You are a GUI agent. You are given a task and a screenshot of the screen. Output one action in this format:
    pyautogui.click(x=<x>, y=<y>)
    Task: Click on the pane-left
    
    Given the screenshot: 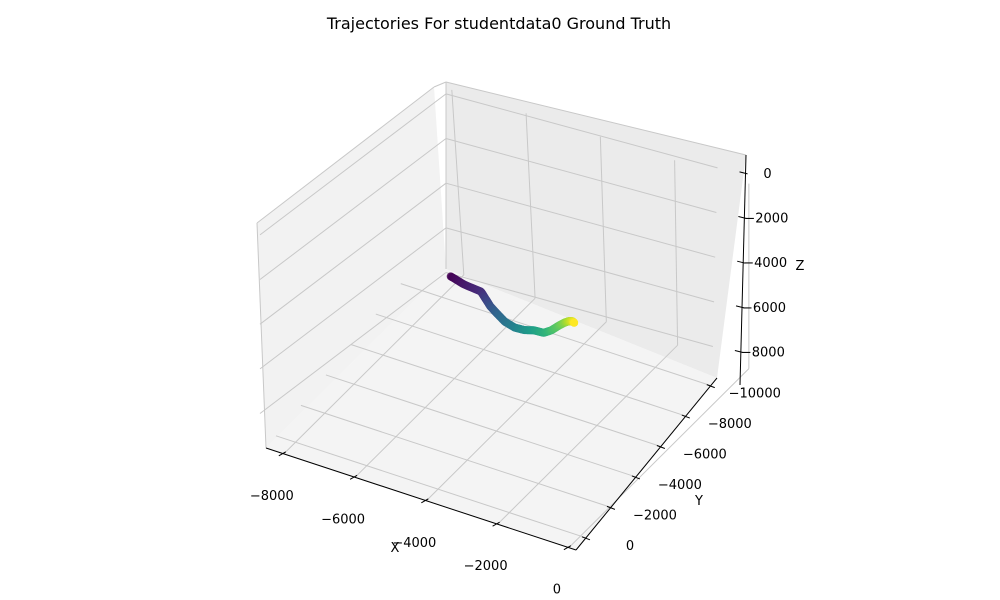 What is the action you would take?
    pyautogui.click(x=351, y=267)
    